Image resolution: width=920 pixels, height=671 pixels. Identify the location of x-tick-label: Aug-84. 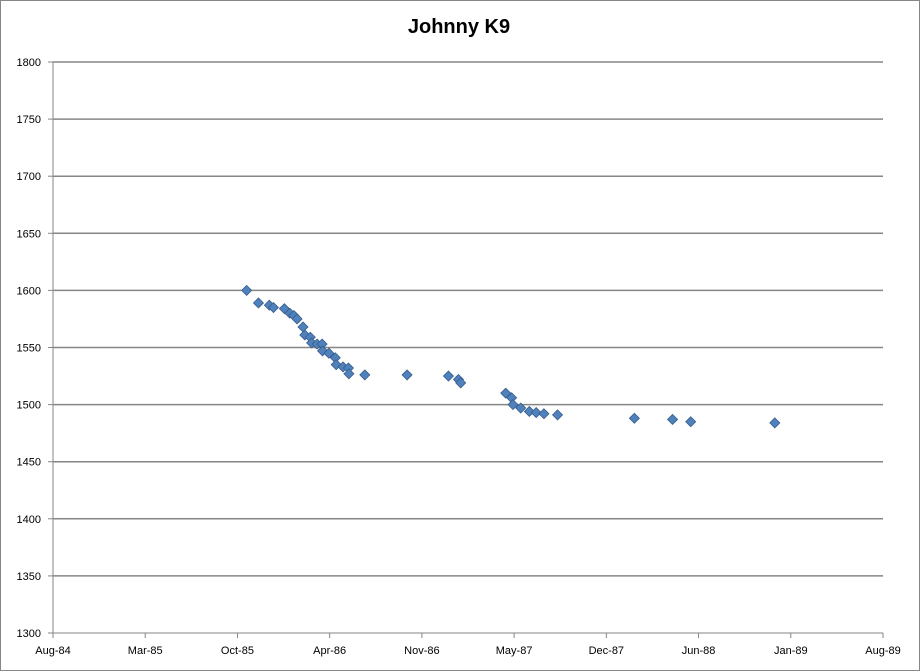
(52, 651).